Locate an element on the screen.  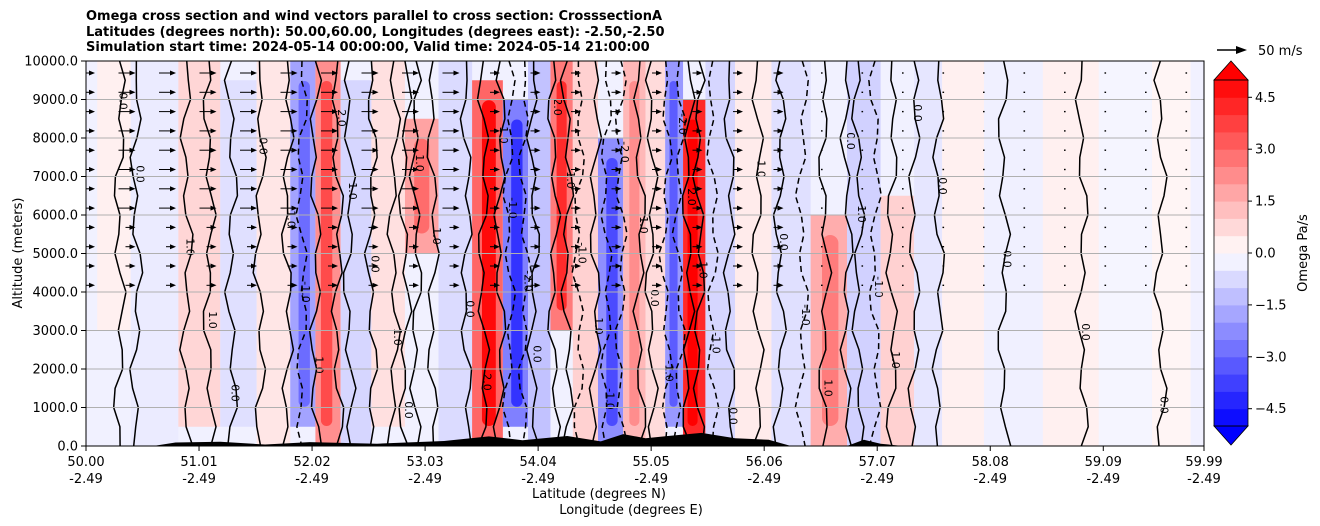
omega-column is located at coordinates (897, 320).